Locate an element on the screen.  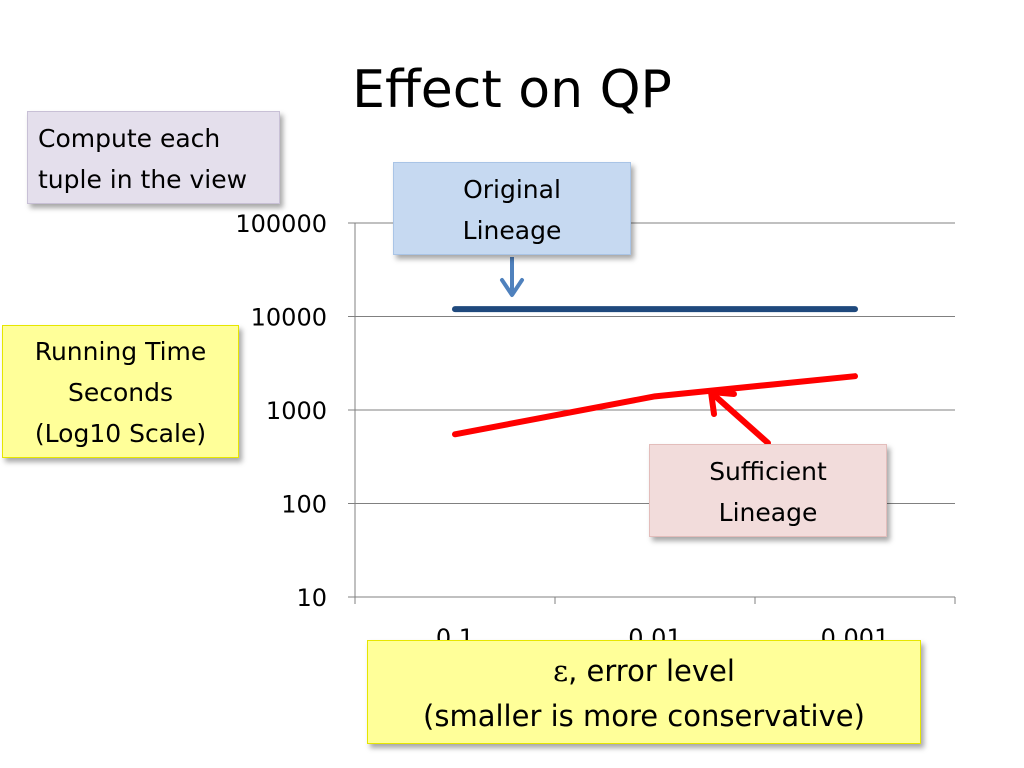
compute-note-line-1: Compute each is located at coordinates (129, 138).